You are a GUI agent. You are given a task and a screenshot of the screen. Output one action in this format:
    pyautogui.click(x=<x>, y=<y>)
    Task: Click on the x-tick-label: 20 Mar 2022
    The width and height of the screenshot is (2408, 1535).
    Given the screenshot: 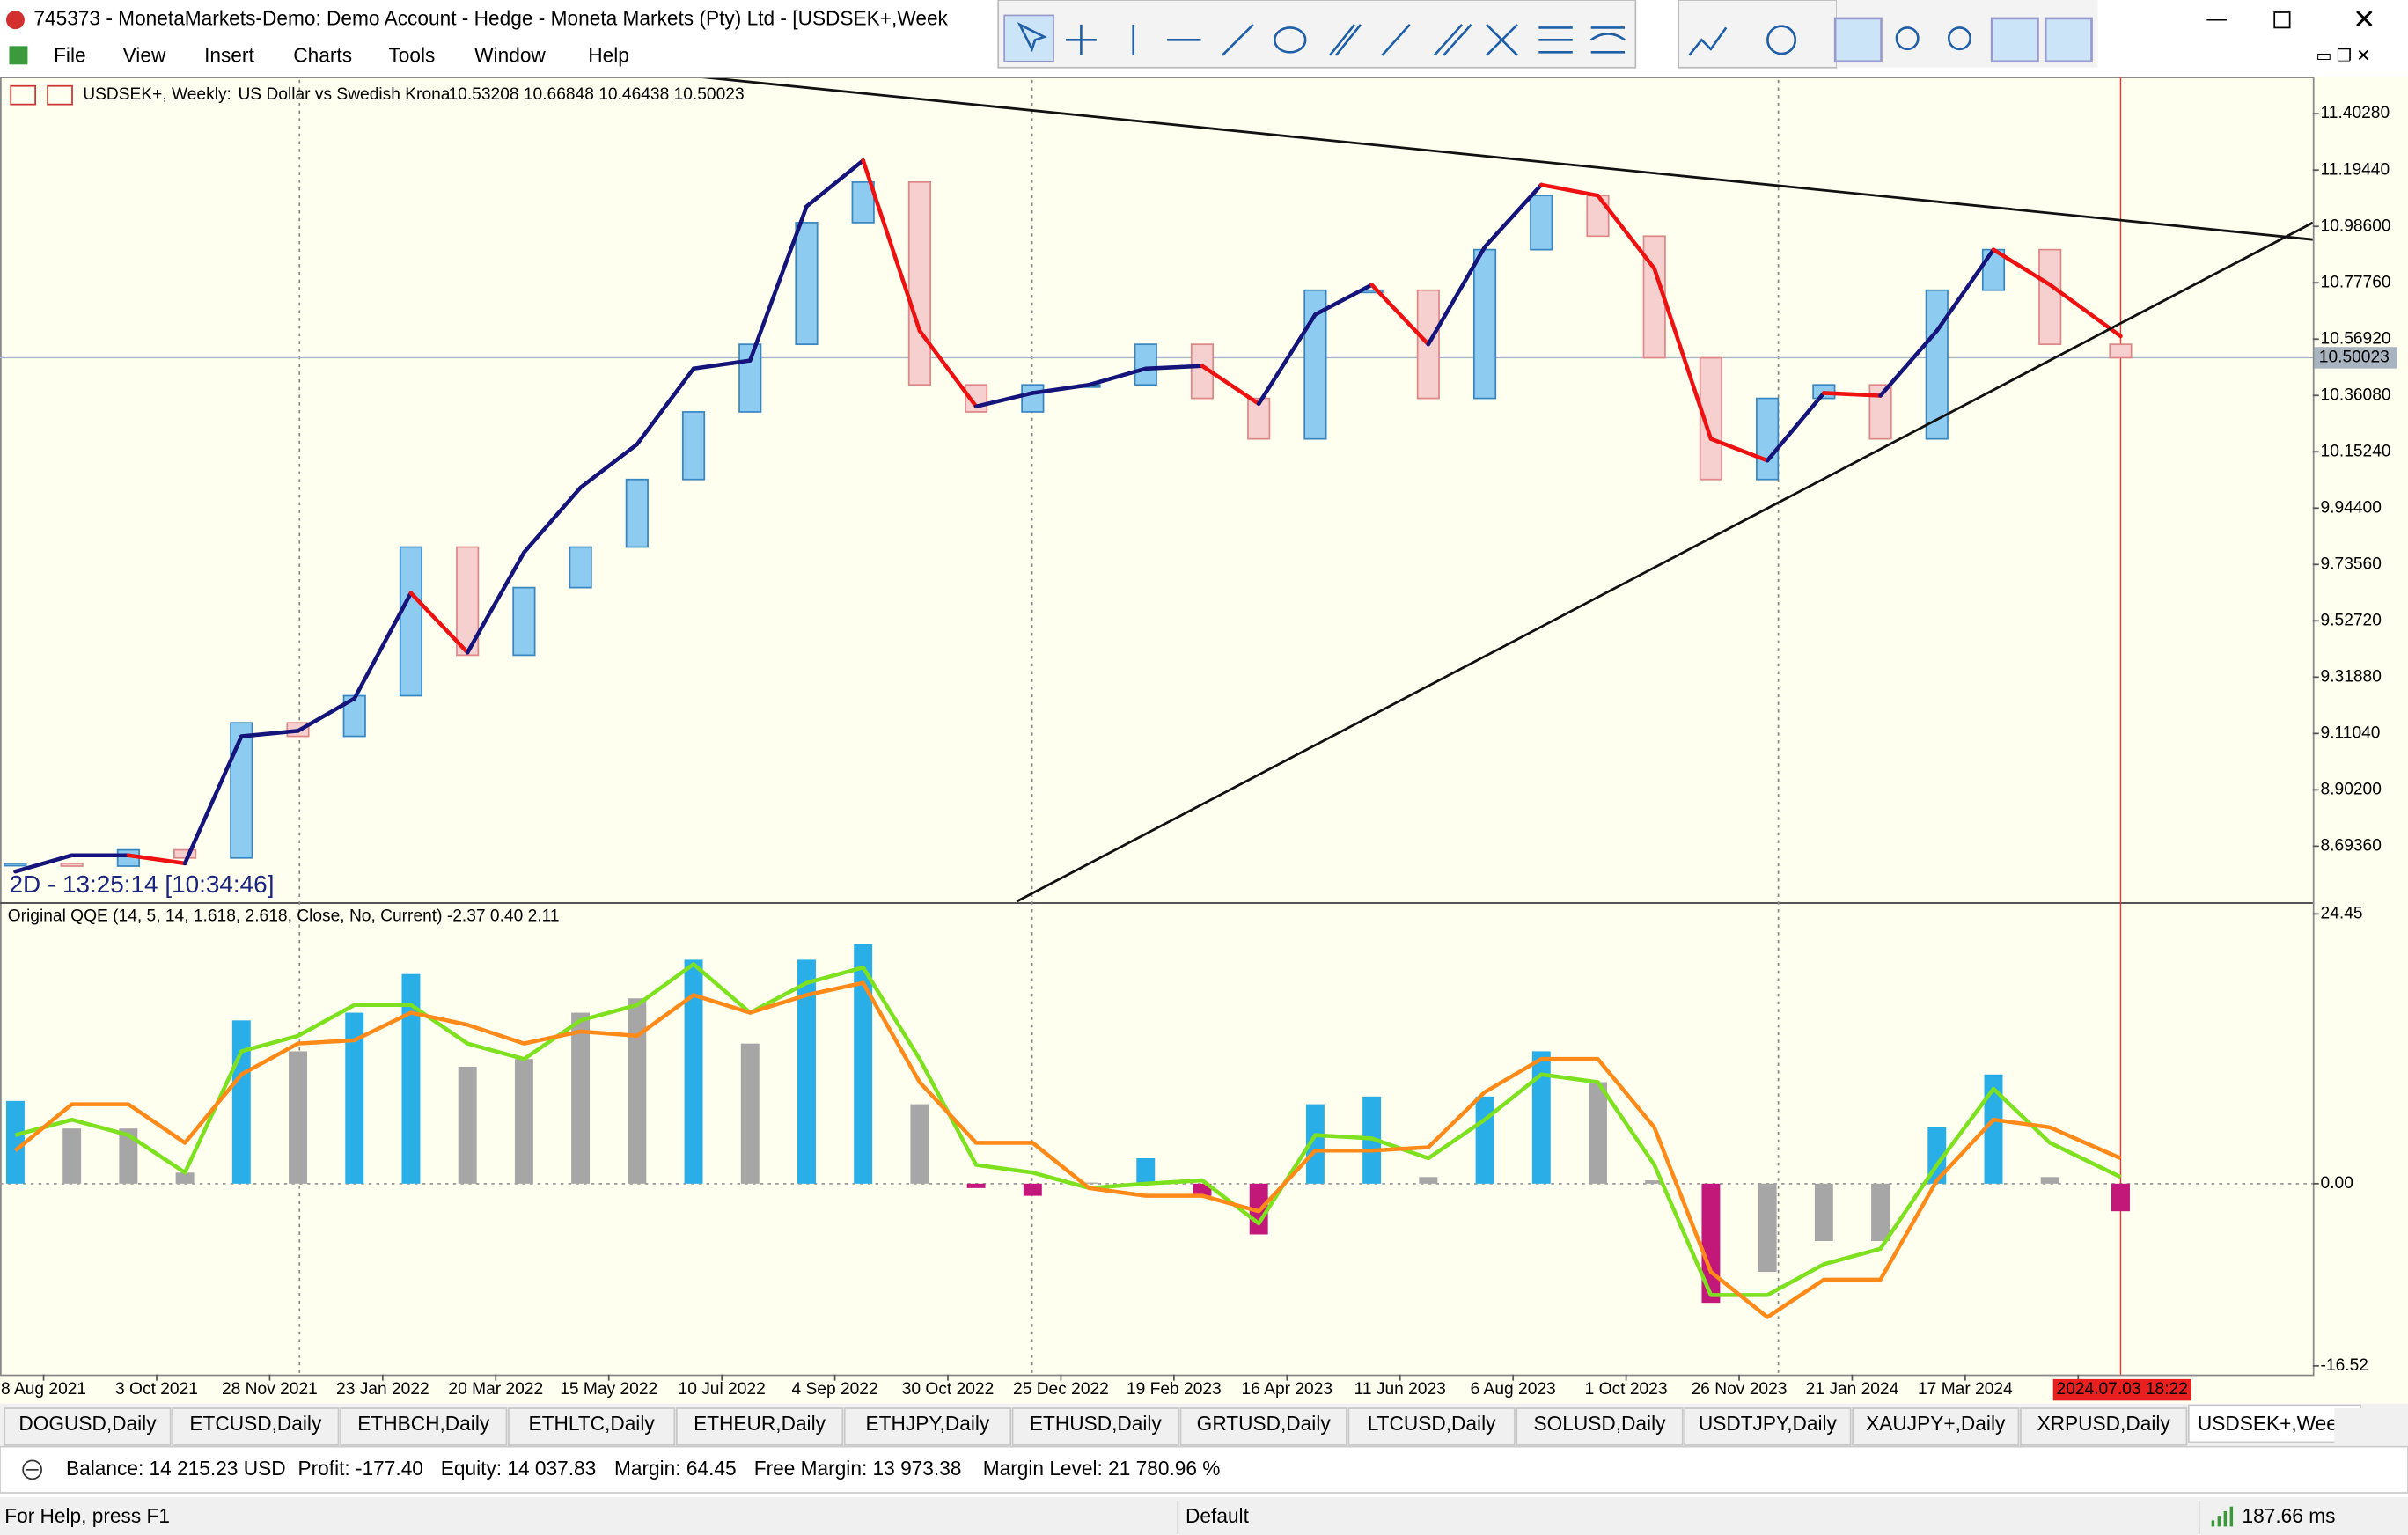 What is the action you would take?
    pyautogui.click(x=495, y=1389)
    